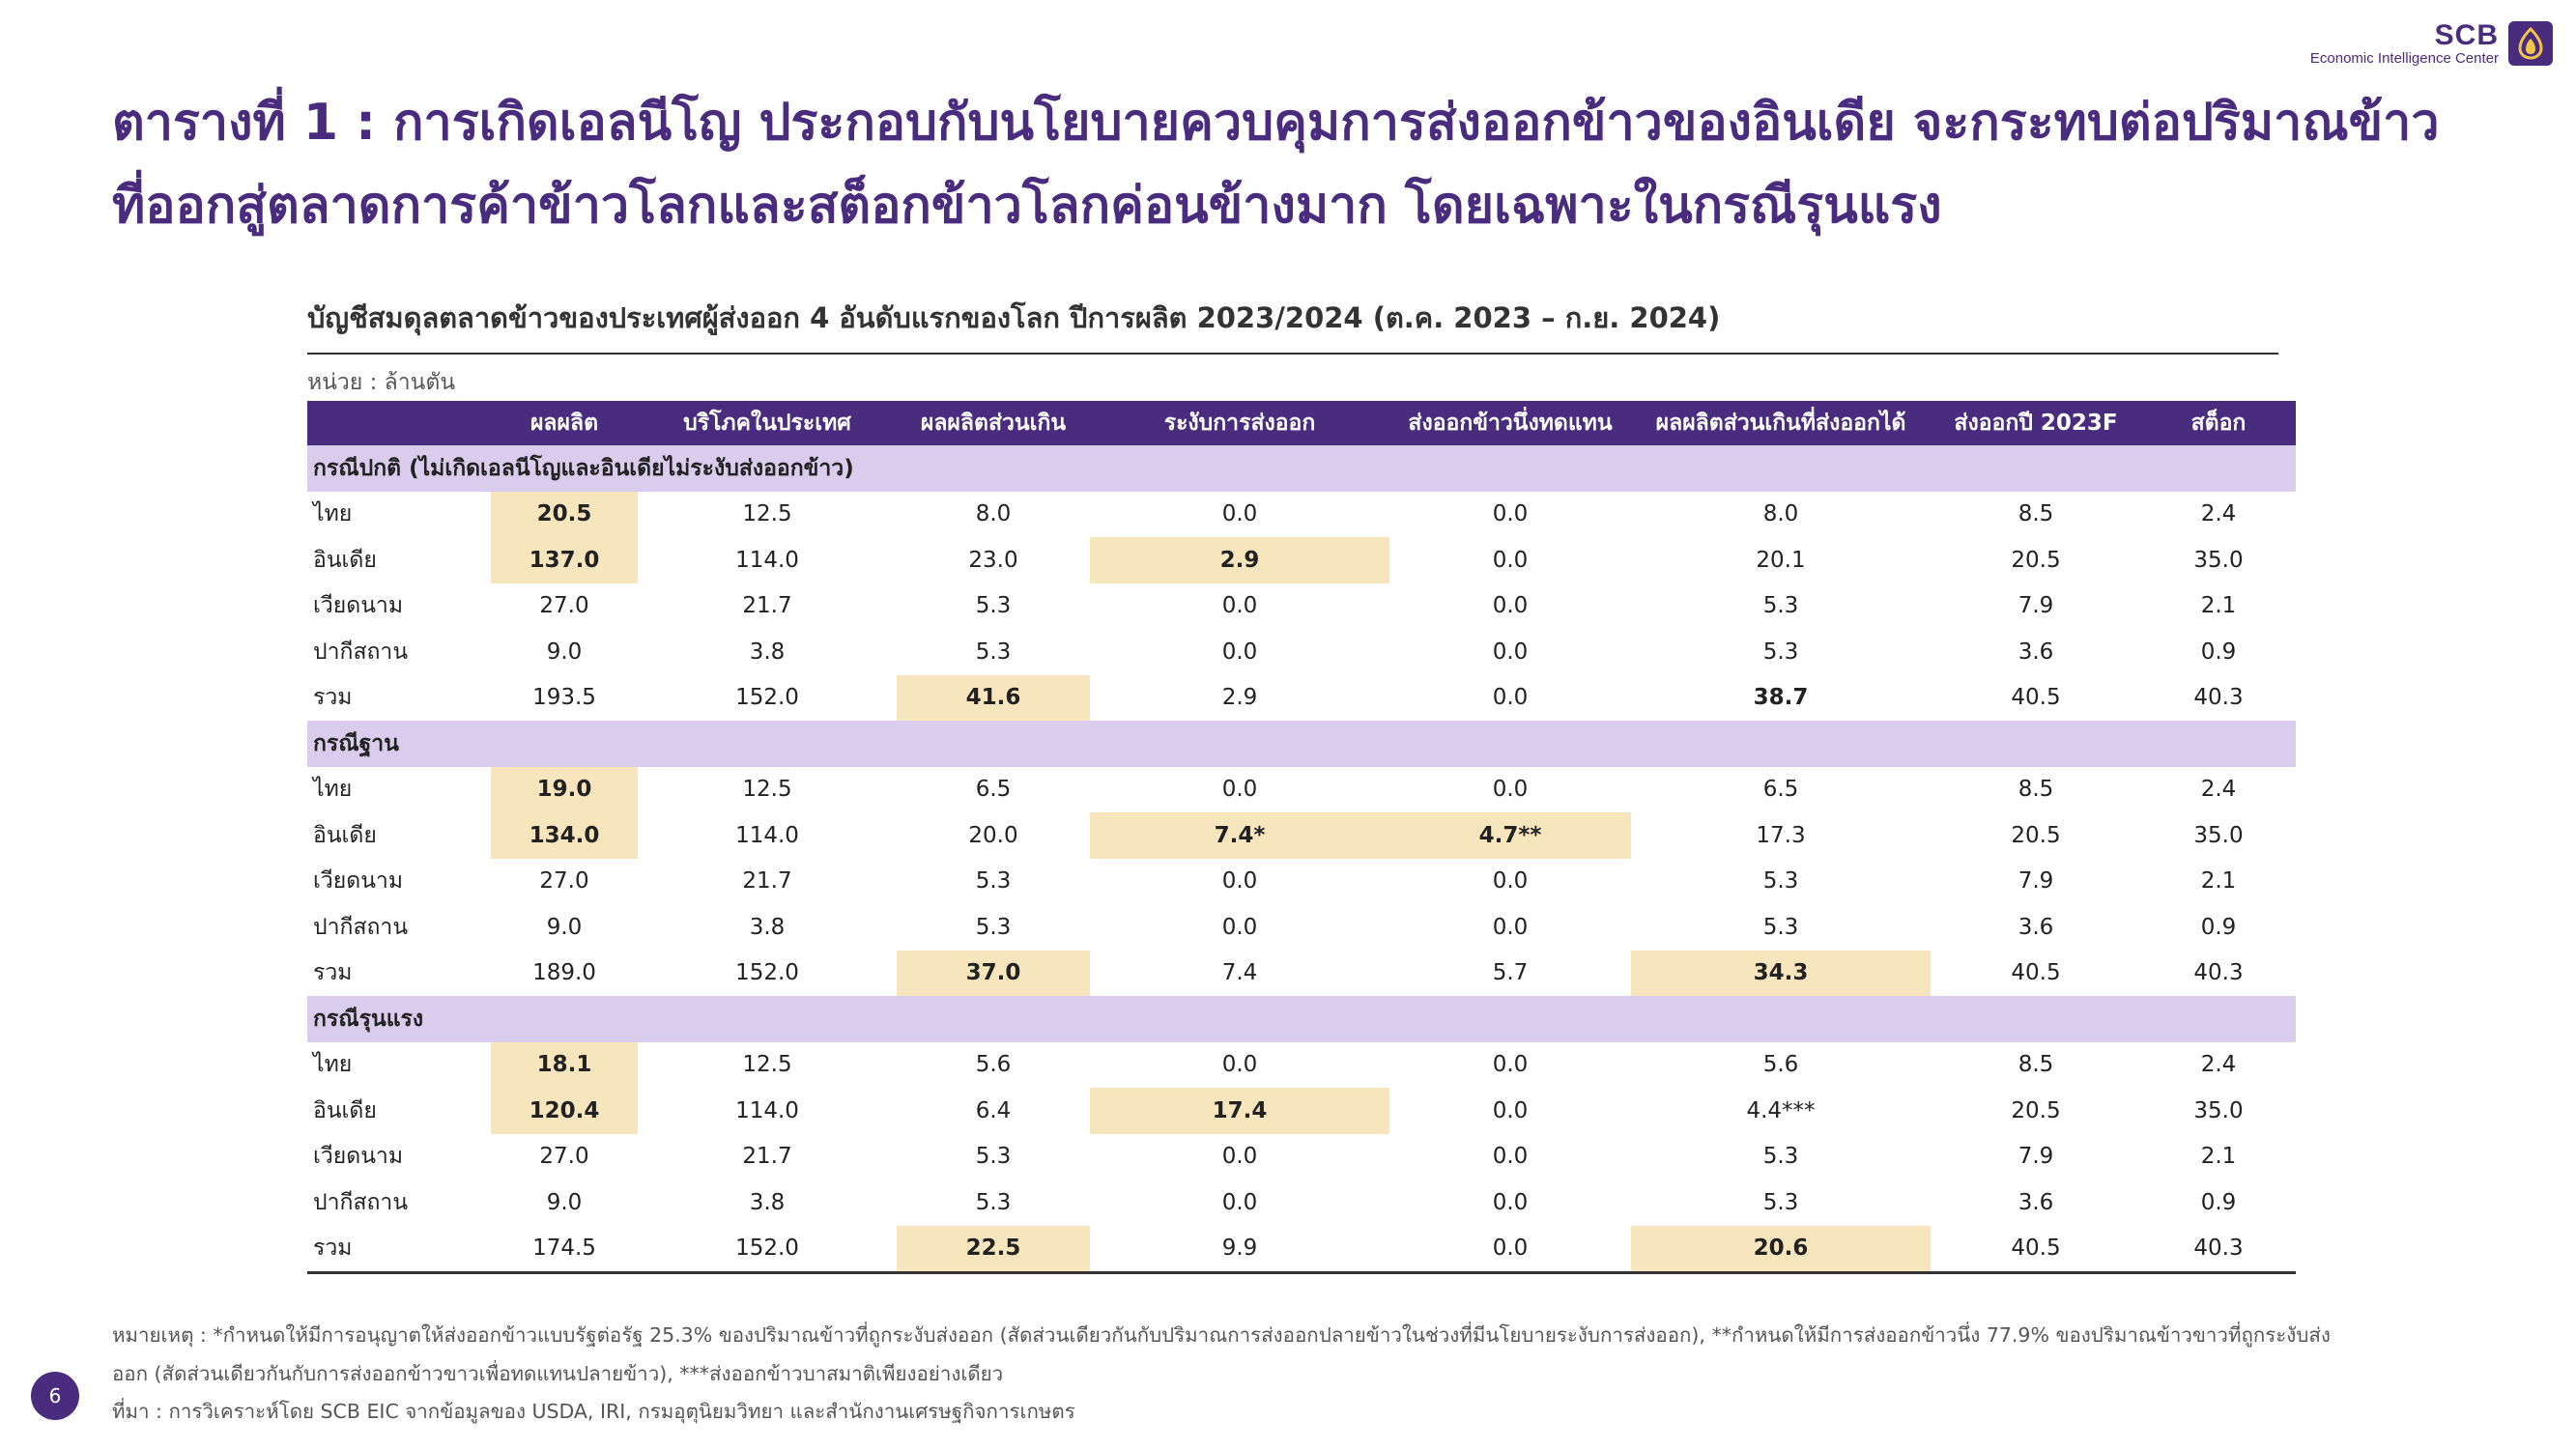  Describe the element at coordinates (767, 1065) in the screenshot. I see `value-cell: 12.5` at that location.